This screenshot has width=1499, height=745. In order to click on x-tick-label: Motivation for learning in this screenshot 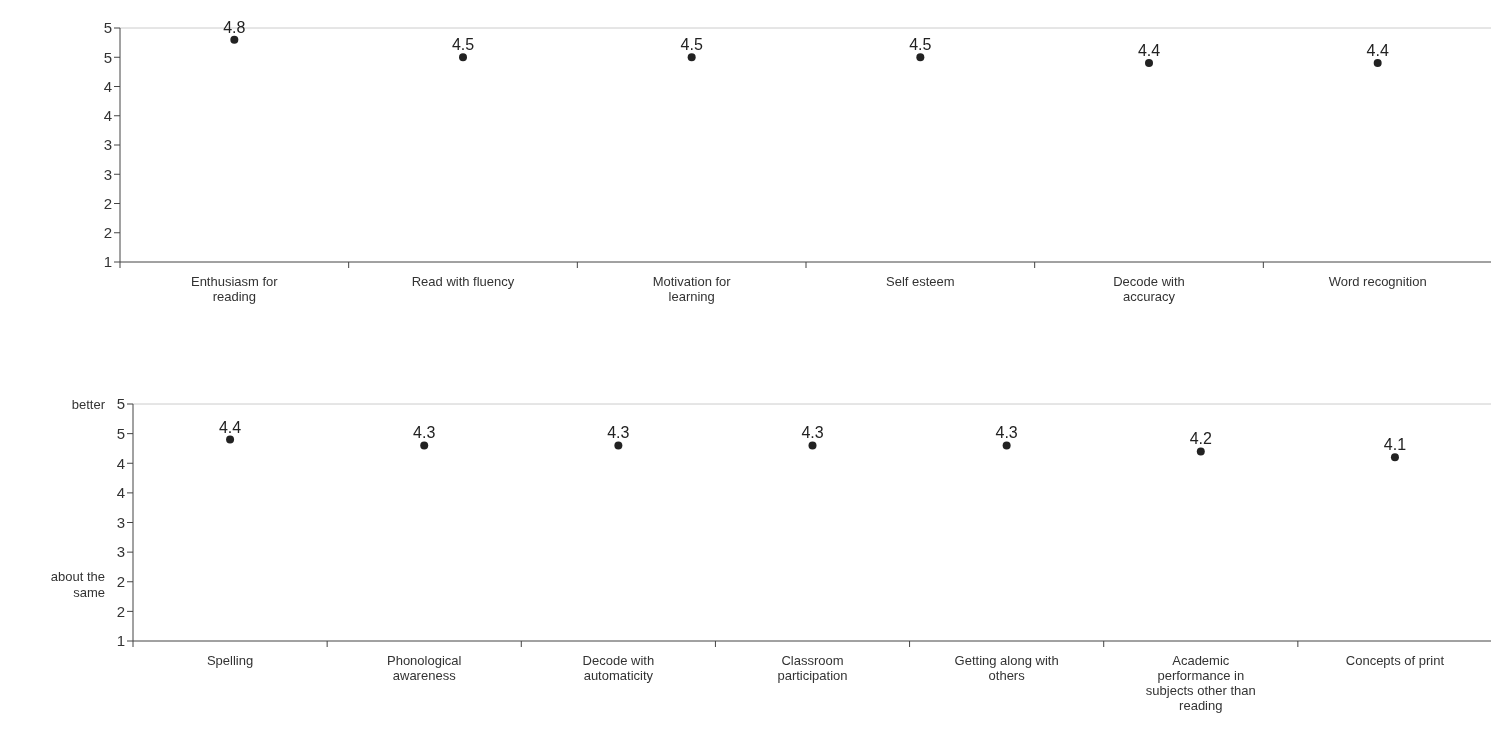, I will do `click(692, 289)`.